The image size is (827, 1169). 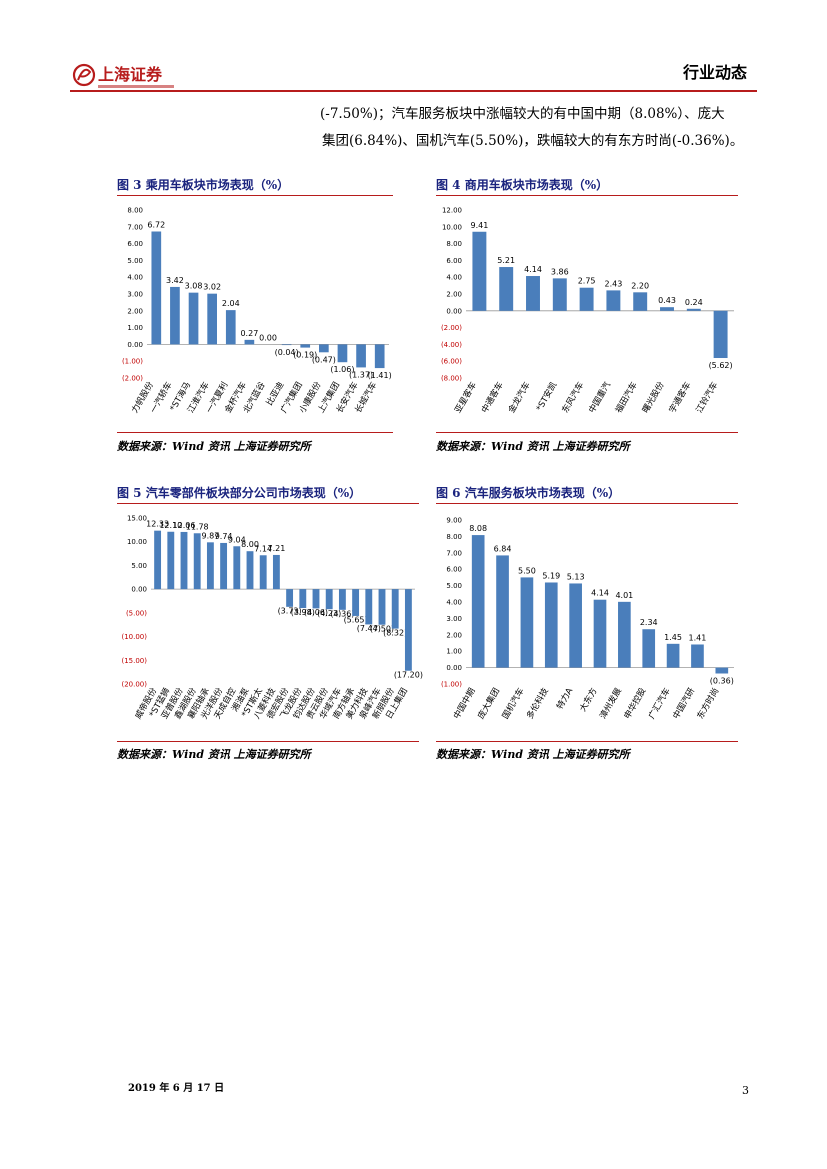 What do you see at coordinates (547, 397) in the screenshot?
I see `fig4-category-label: *ST安凯` at bounding box center [547, 397].